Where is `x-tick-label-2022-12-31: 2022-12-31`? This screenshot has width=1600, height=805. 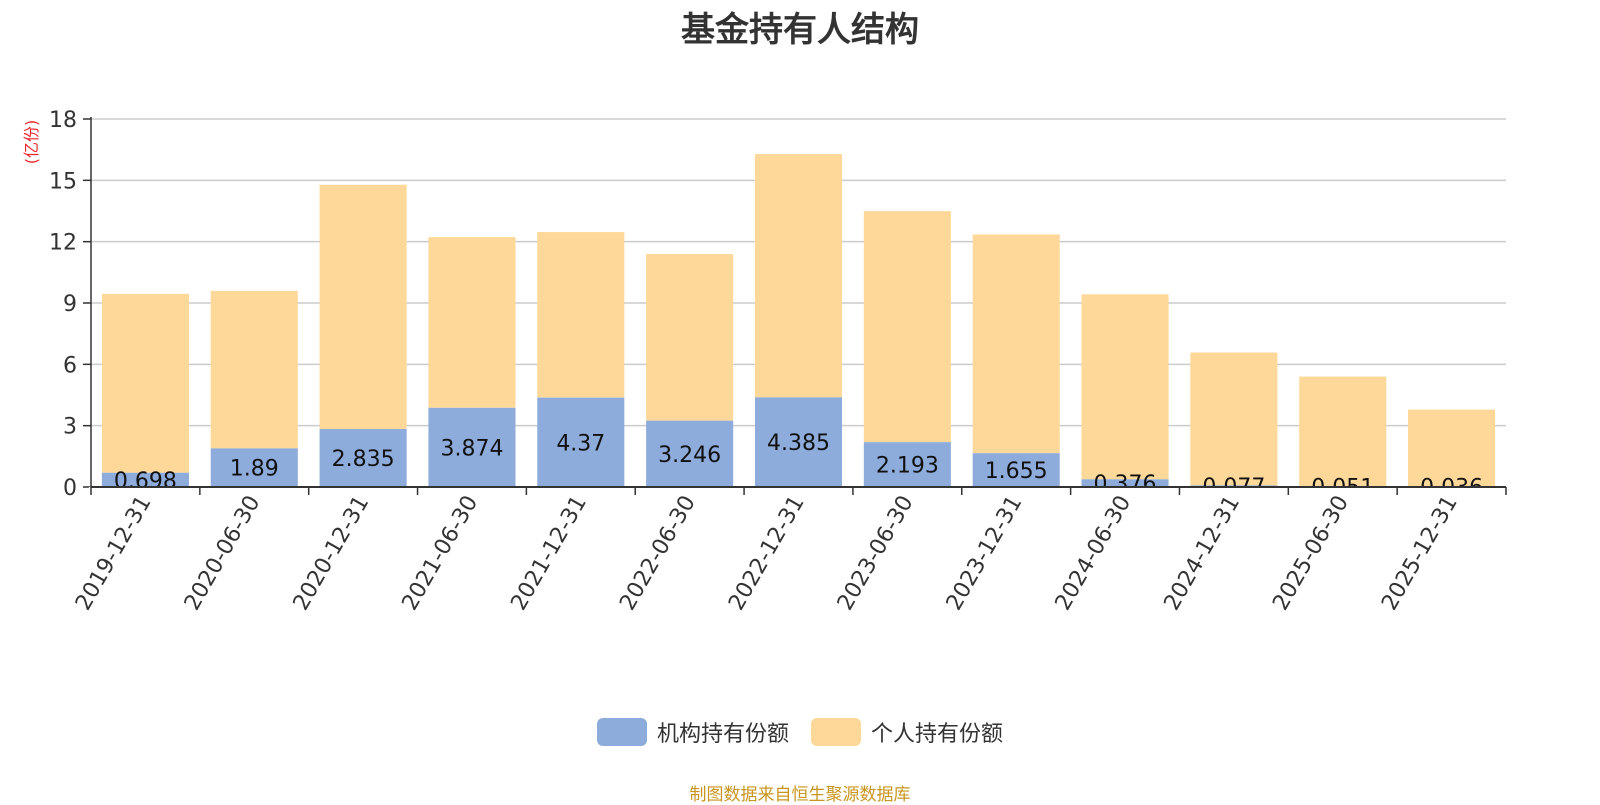
x-tick-label-2022-12-31: 2022-12-31 is located at coordinates (767, 553).